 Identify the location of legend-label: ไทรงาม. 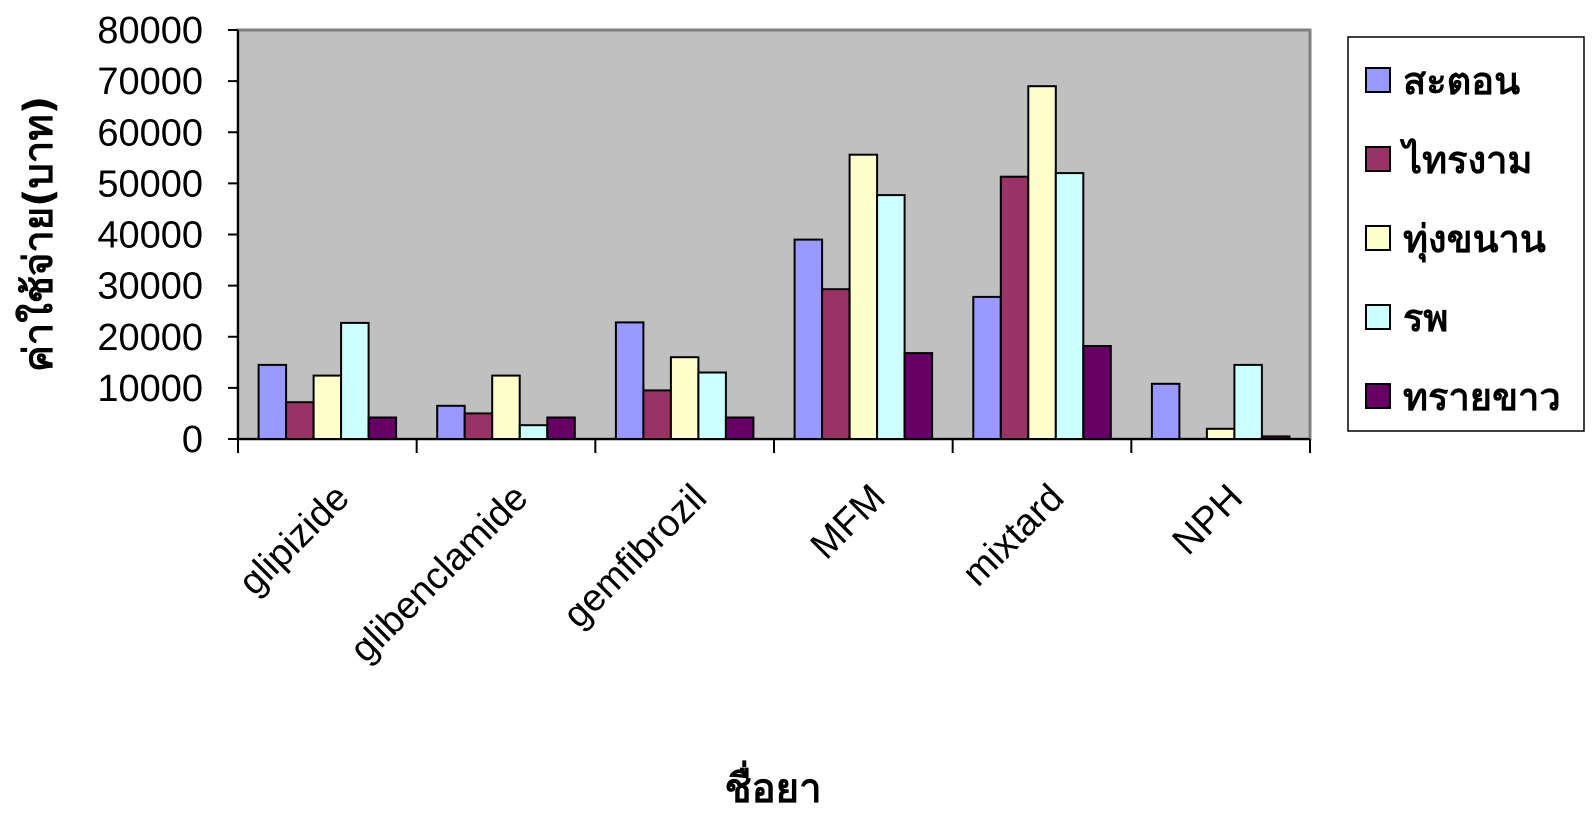
(1466, 160).